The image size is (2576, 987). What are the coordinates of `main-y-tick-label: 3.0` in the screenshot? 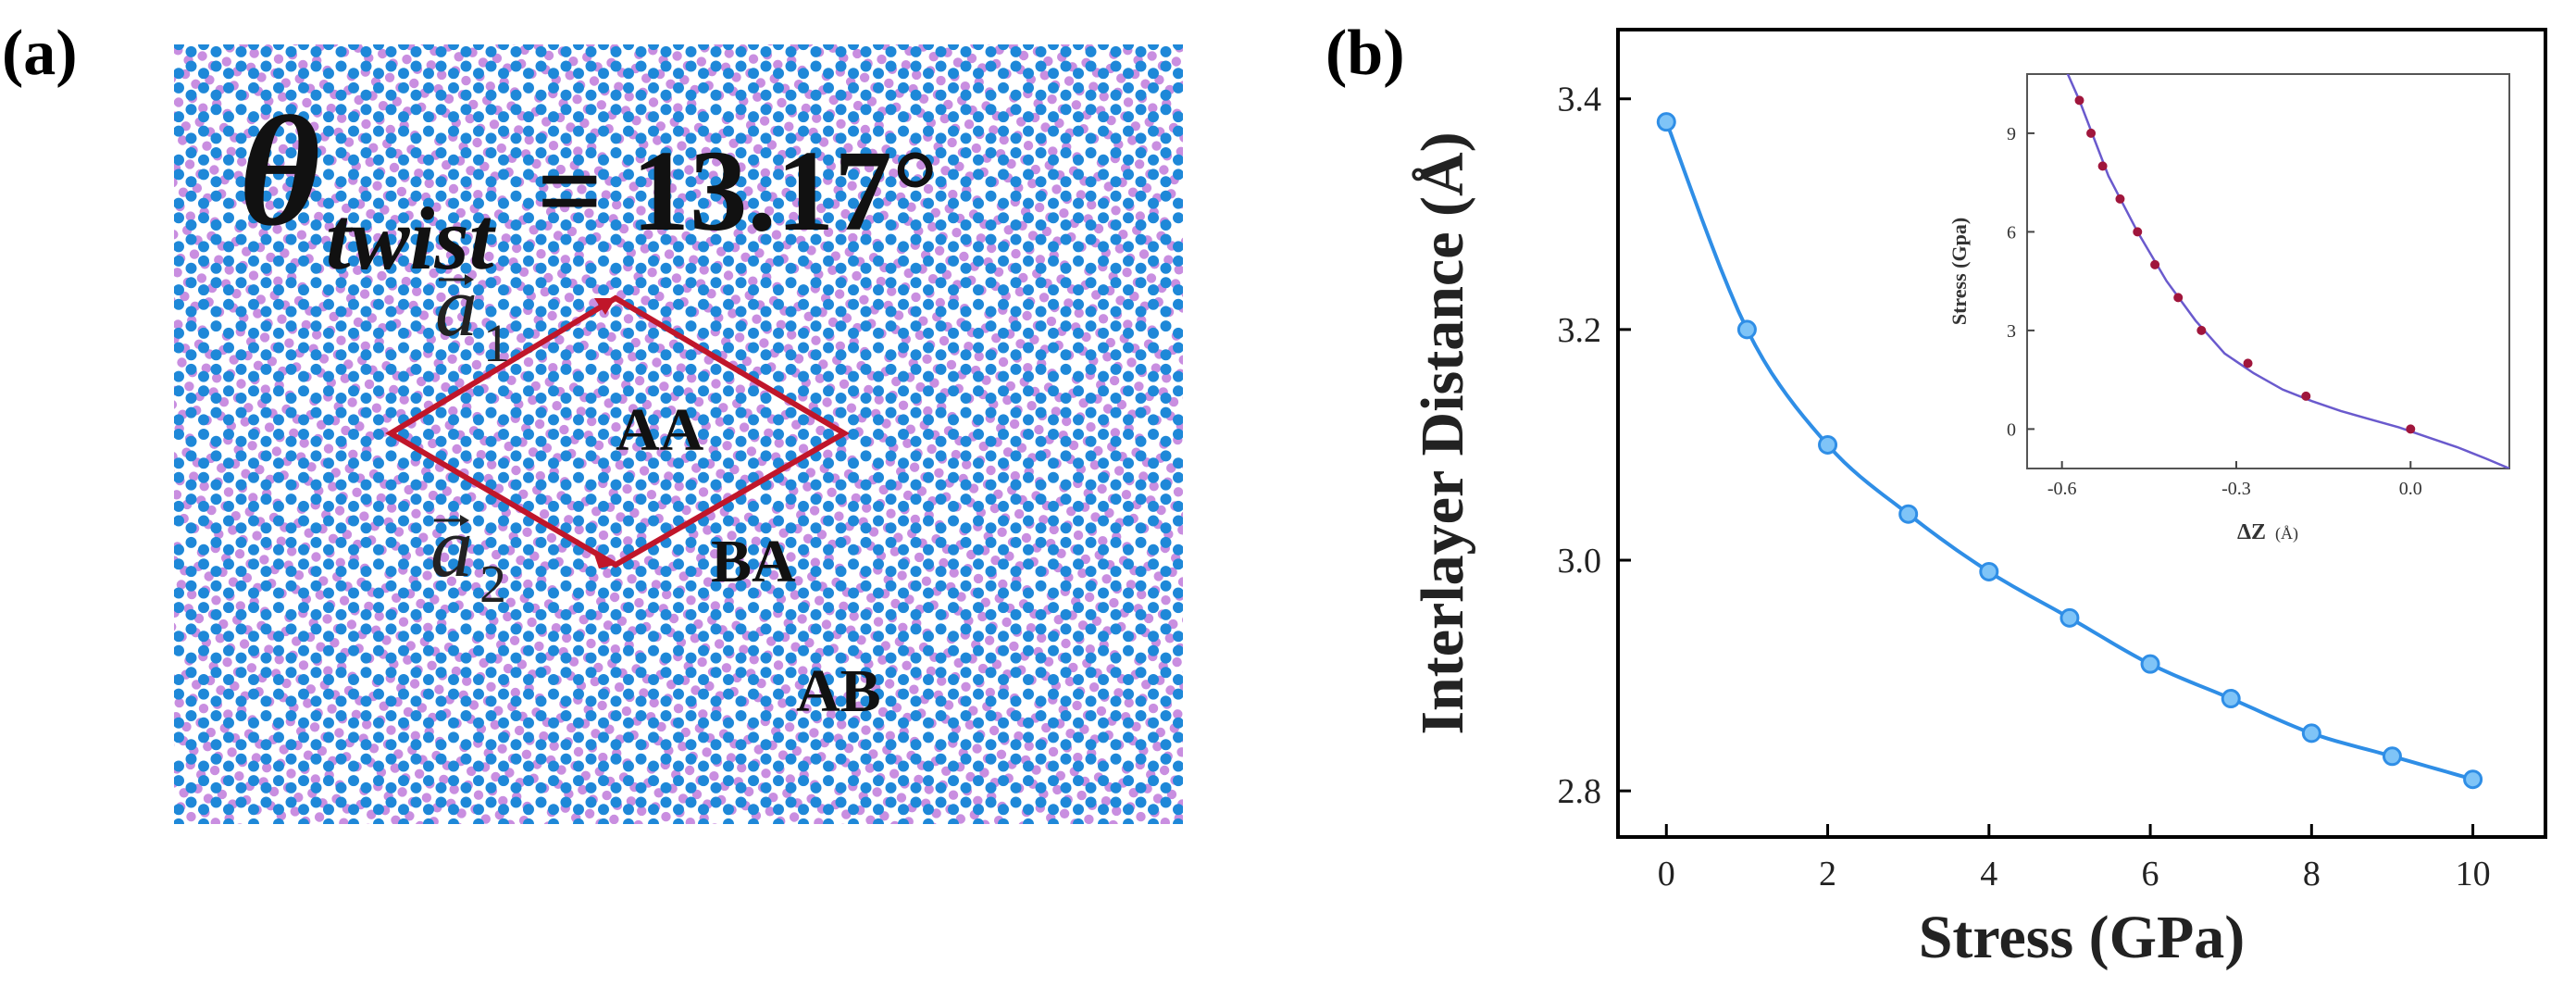 It's located at (1580, 561).